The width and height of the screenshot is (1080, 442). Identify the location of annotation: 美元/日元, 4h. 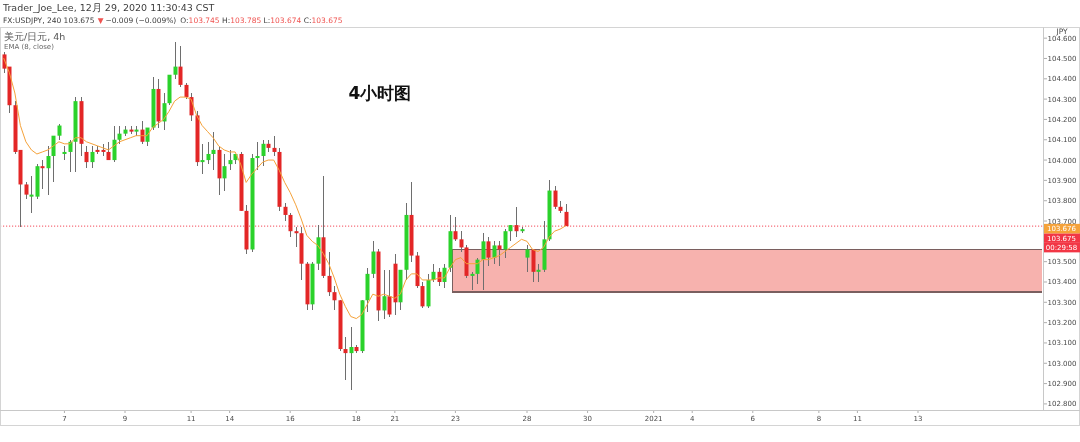
(35, 36).